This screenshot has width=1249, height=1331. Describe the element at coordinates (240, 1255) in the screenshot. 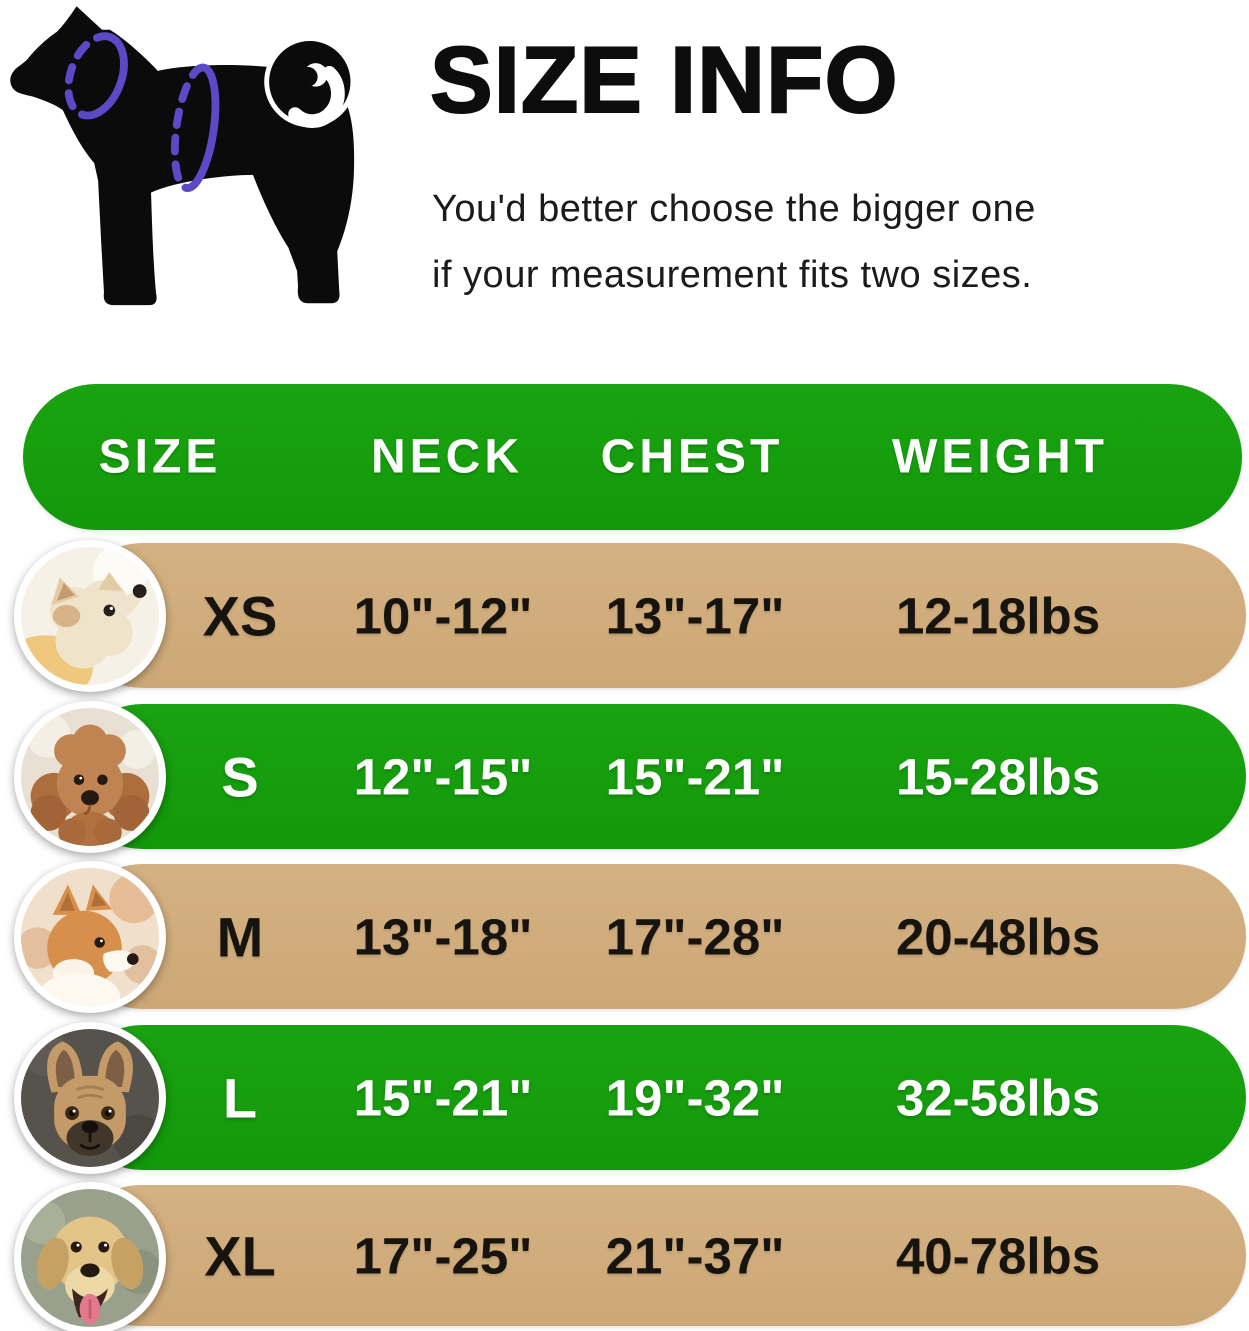

I see `size-label: XL` at that location.